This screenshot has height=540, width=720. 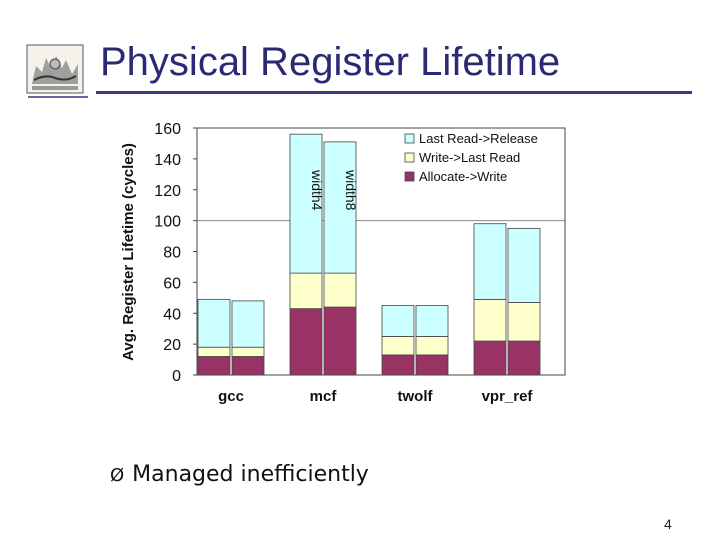 What do you see at coordinates (508, 396) in the screenshot?
I see `x-tick-label-vpr_ref: vpr_ref` at bounding box center [508, 396].